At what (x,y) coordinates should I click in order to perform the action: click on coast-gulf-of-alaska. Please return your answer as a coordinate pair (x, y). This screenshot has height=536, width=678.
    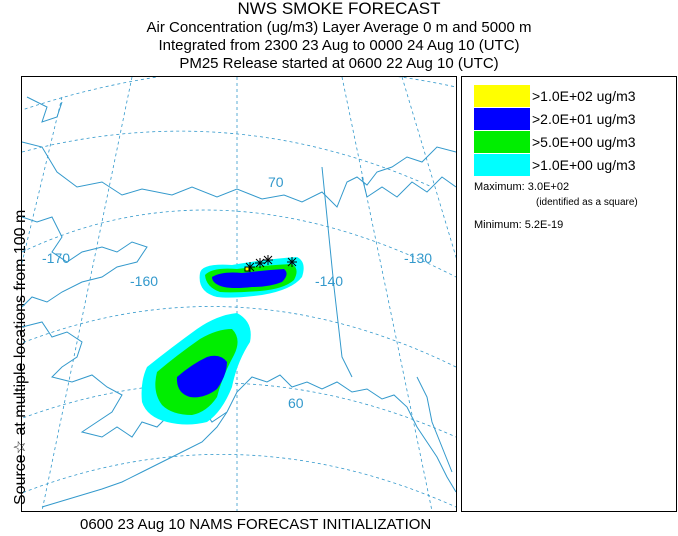
    Looking at the image, I should click on (341, 433).